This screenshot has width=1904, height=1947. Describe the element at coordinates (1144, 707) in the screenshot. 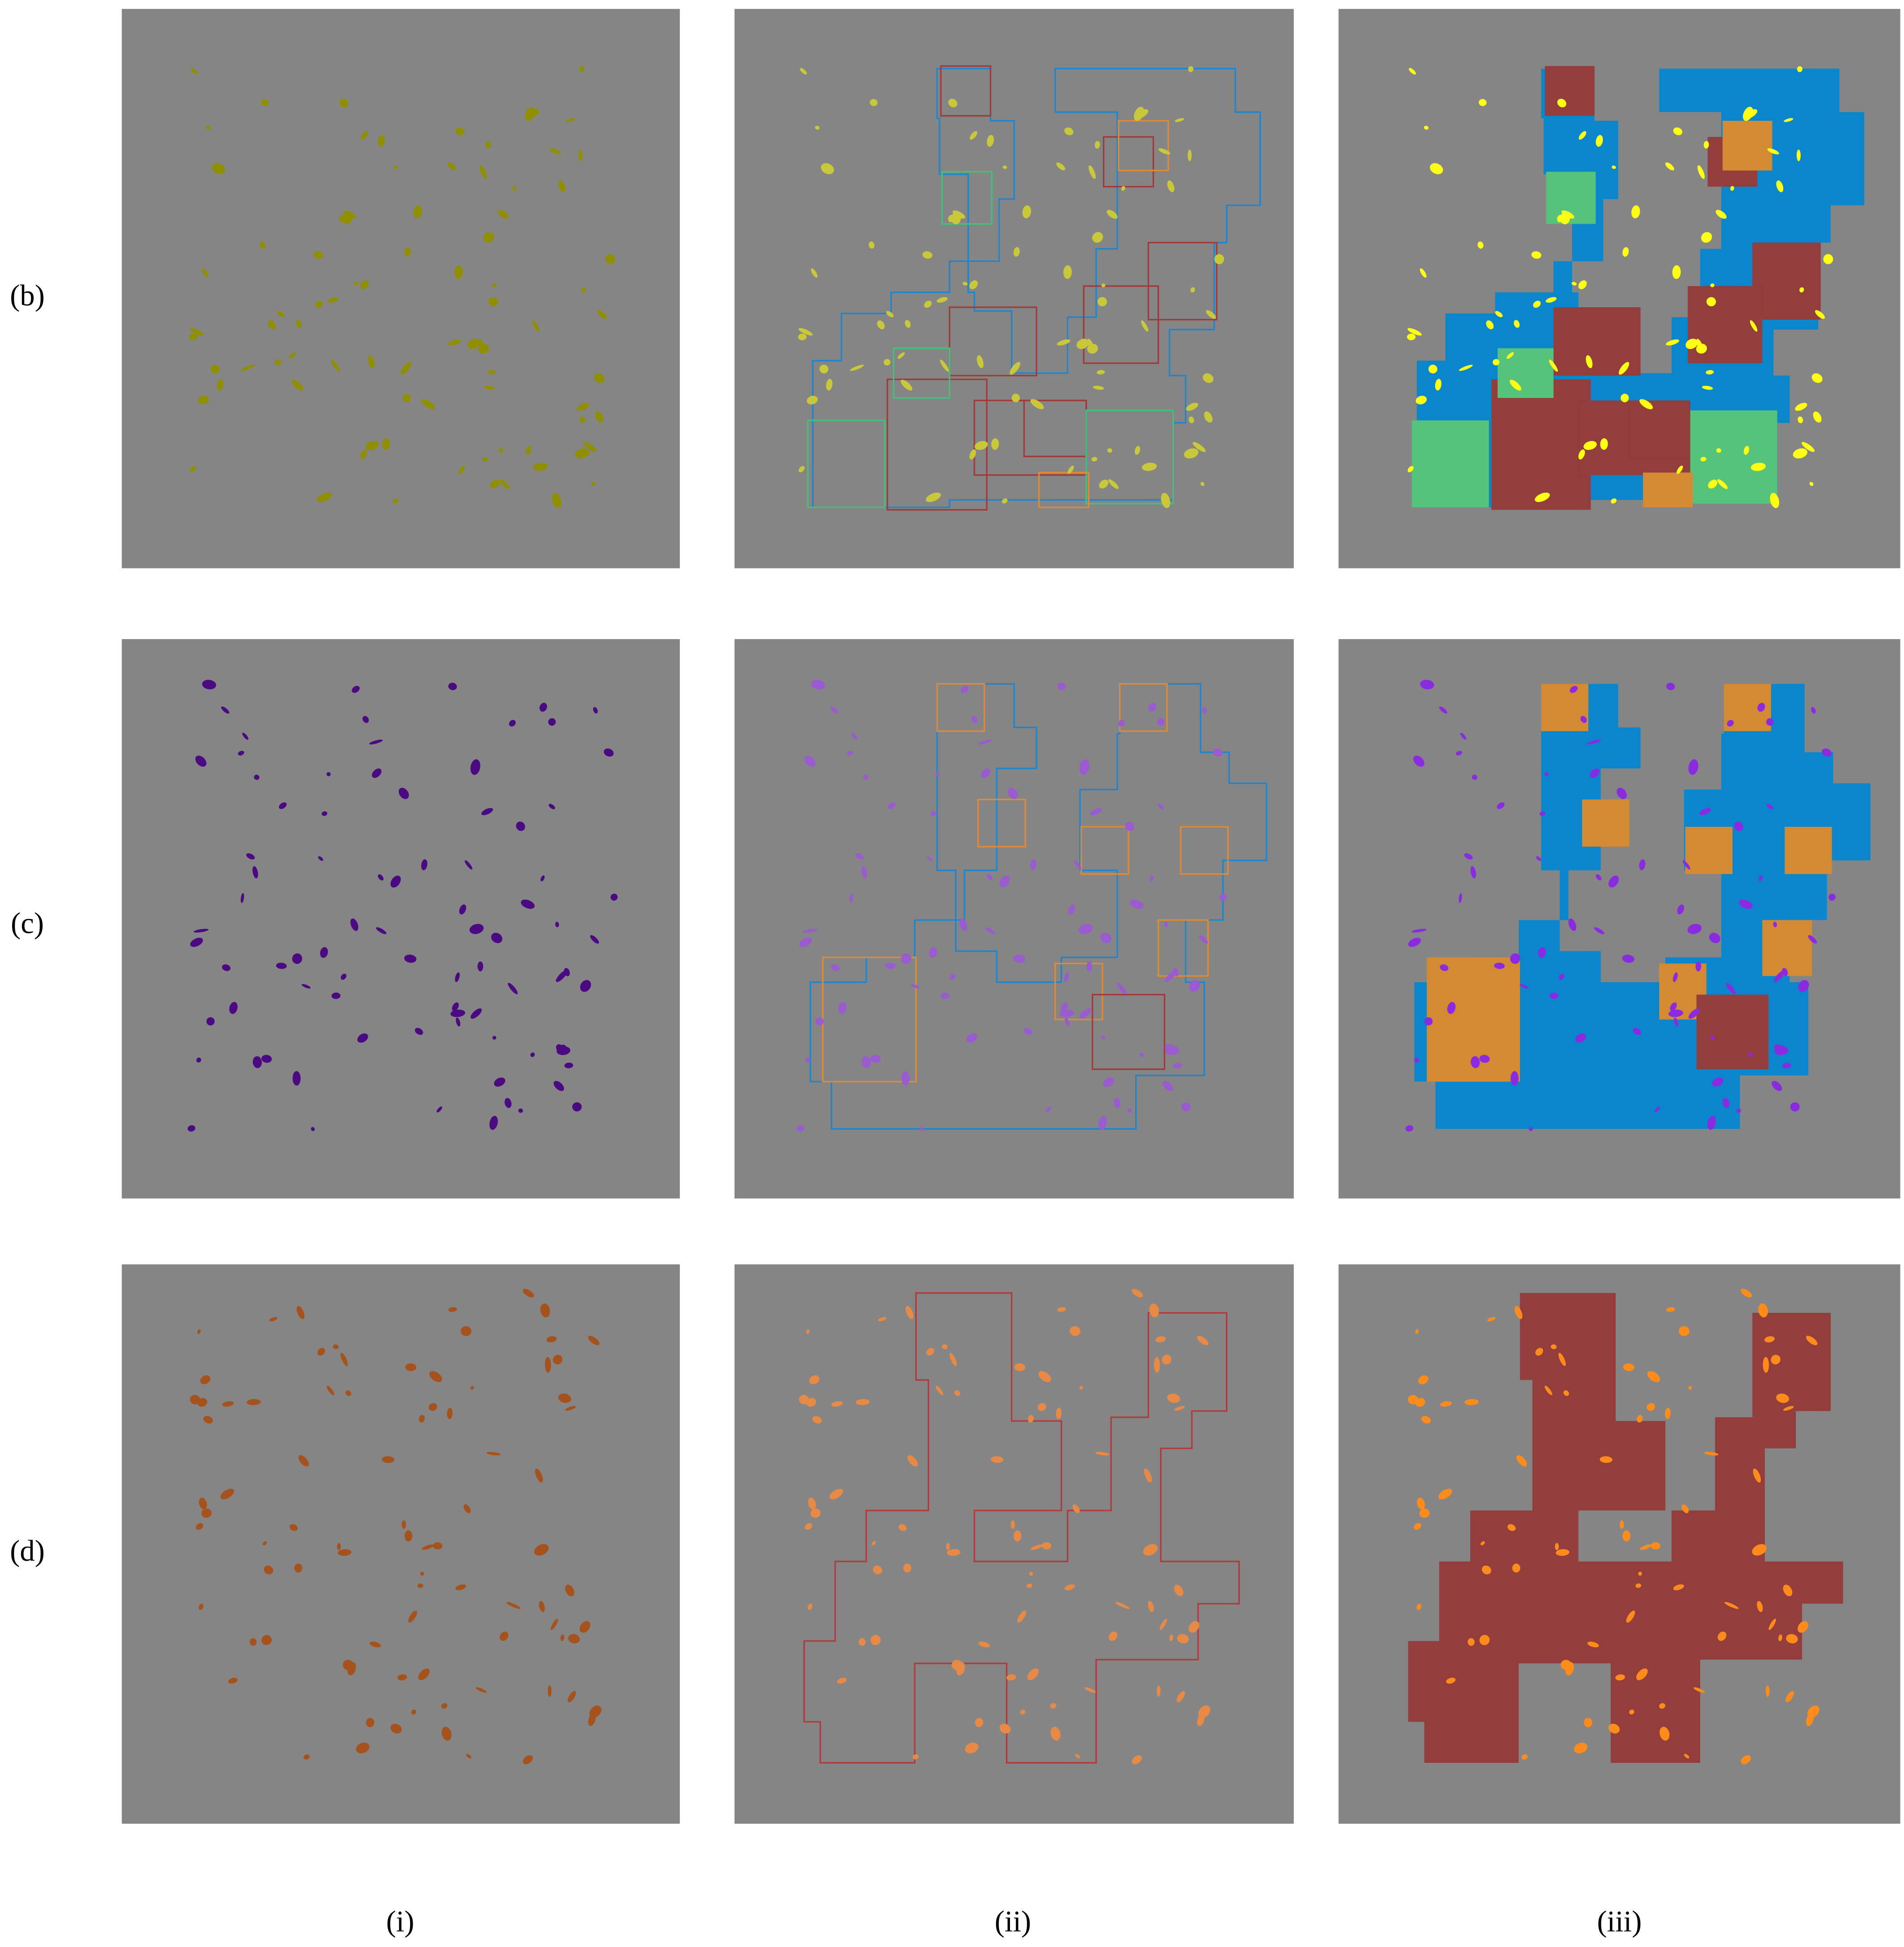

I see `region-outline` at that location.